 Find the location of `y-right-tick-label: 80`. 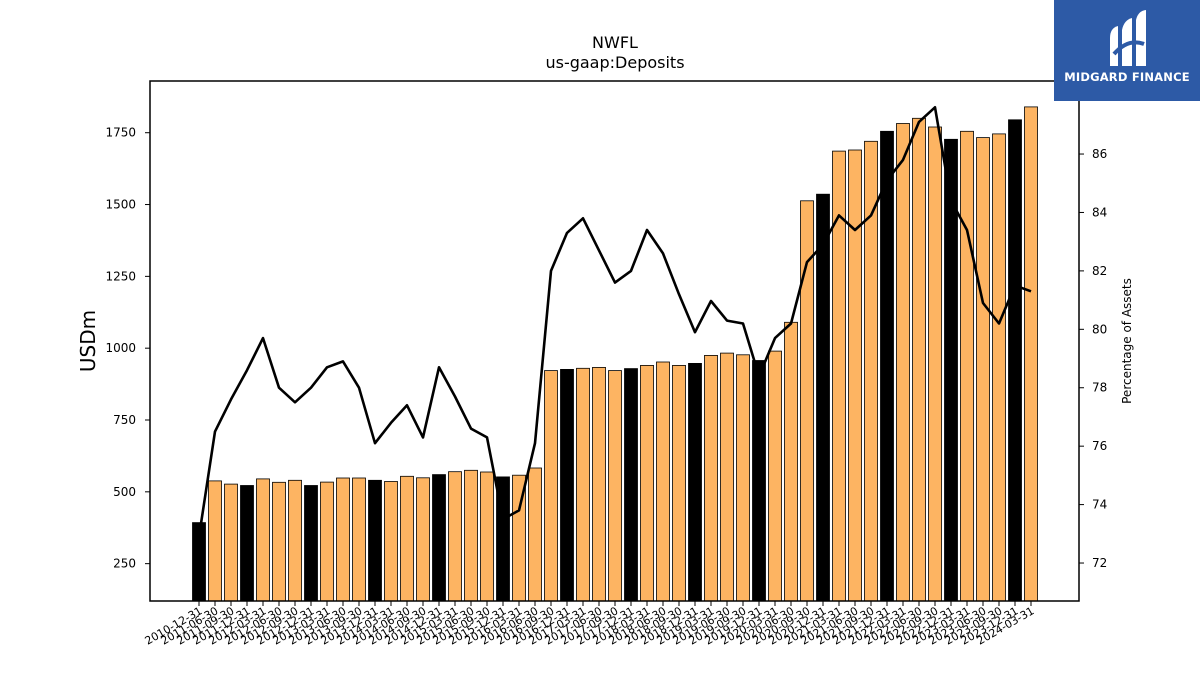

y-right-tick-label: 80 is located at coordinates (1099, 329).